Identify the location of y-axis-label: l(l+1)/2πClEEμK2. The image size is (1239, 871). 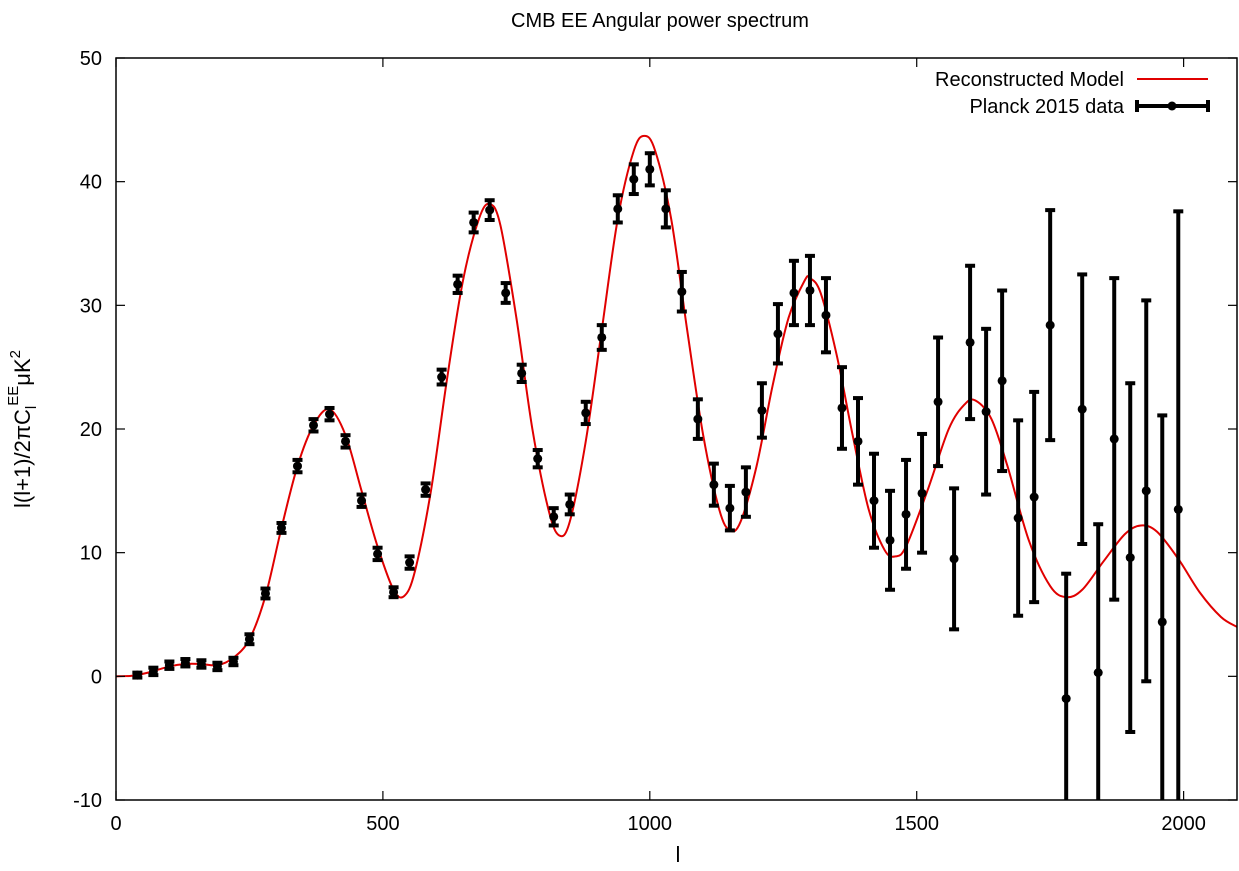
(22, 429).